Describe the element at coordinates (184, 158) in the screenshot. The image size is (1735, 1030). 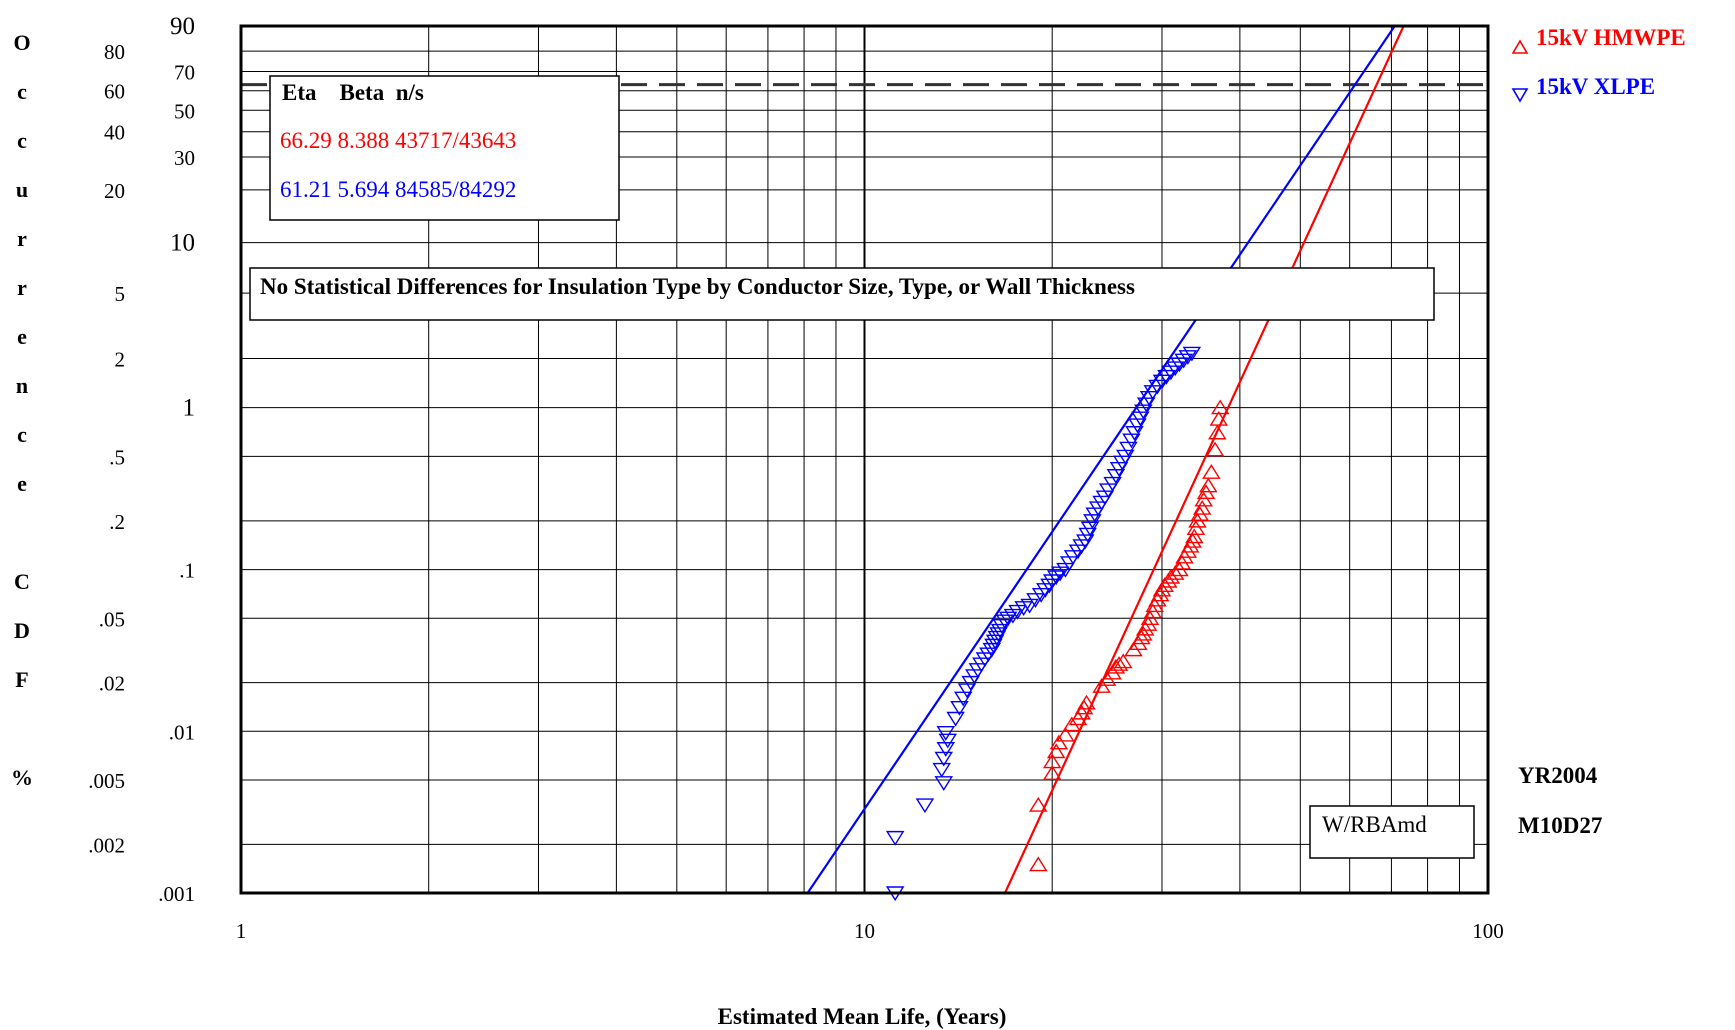
I see `y-tick-label: 30` at that location.